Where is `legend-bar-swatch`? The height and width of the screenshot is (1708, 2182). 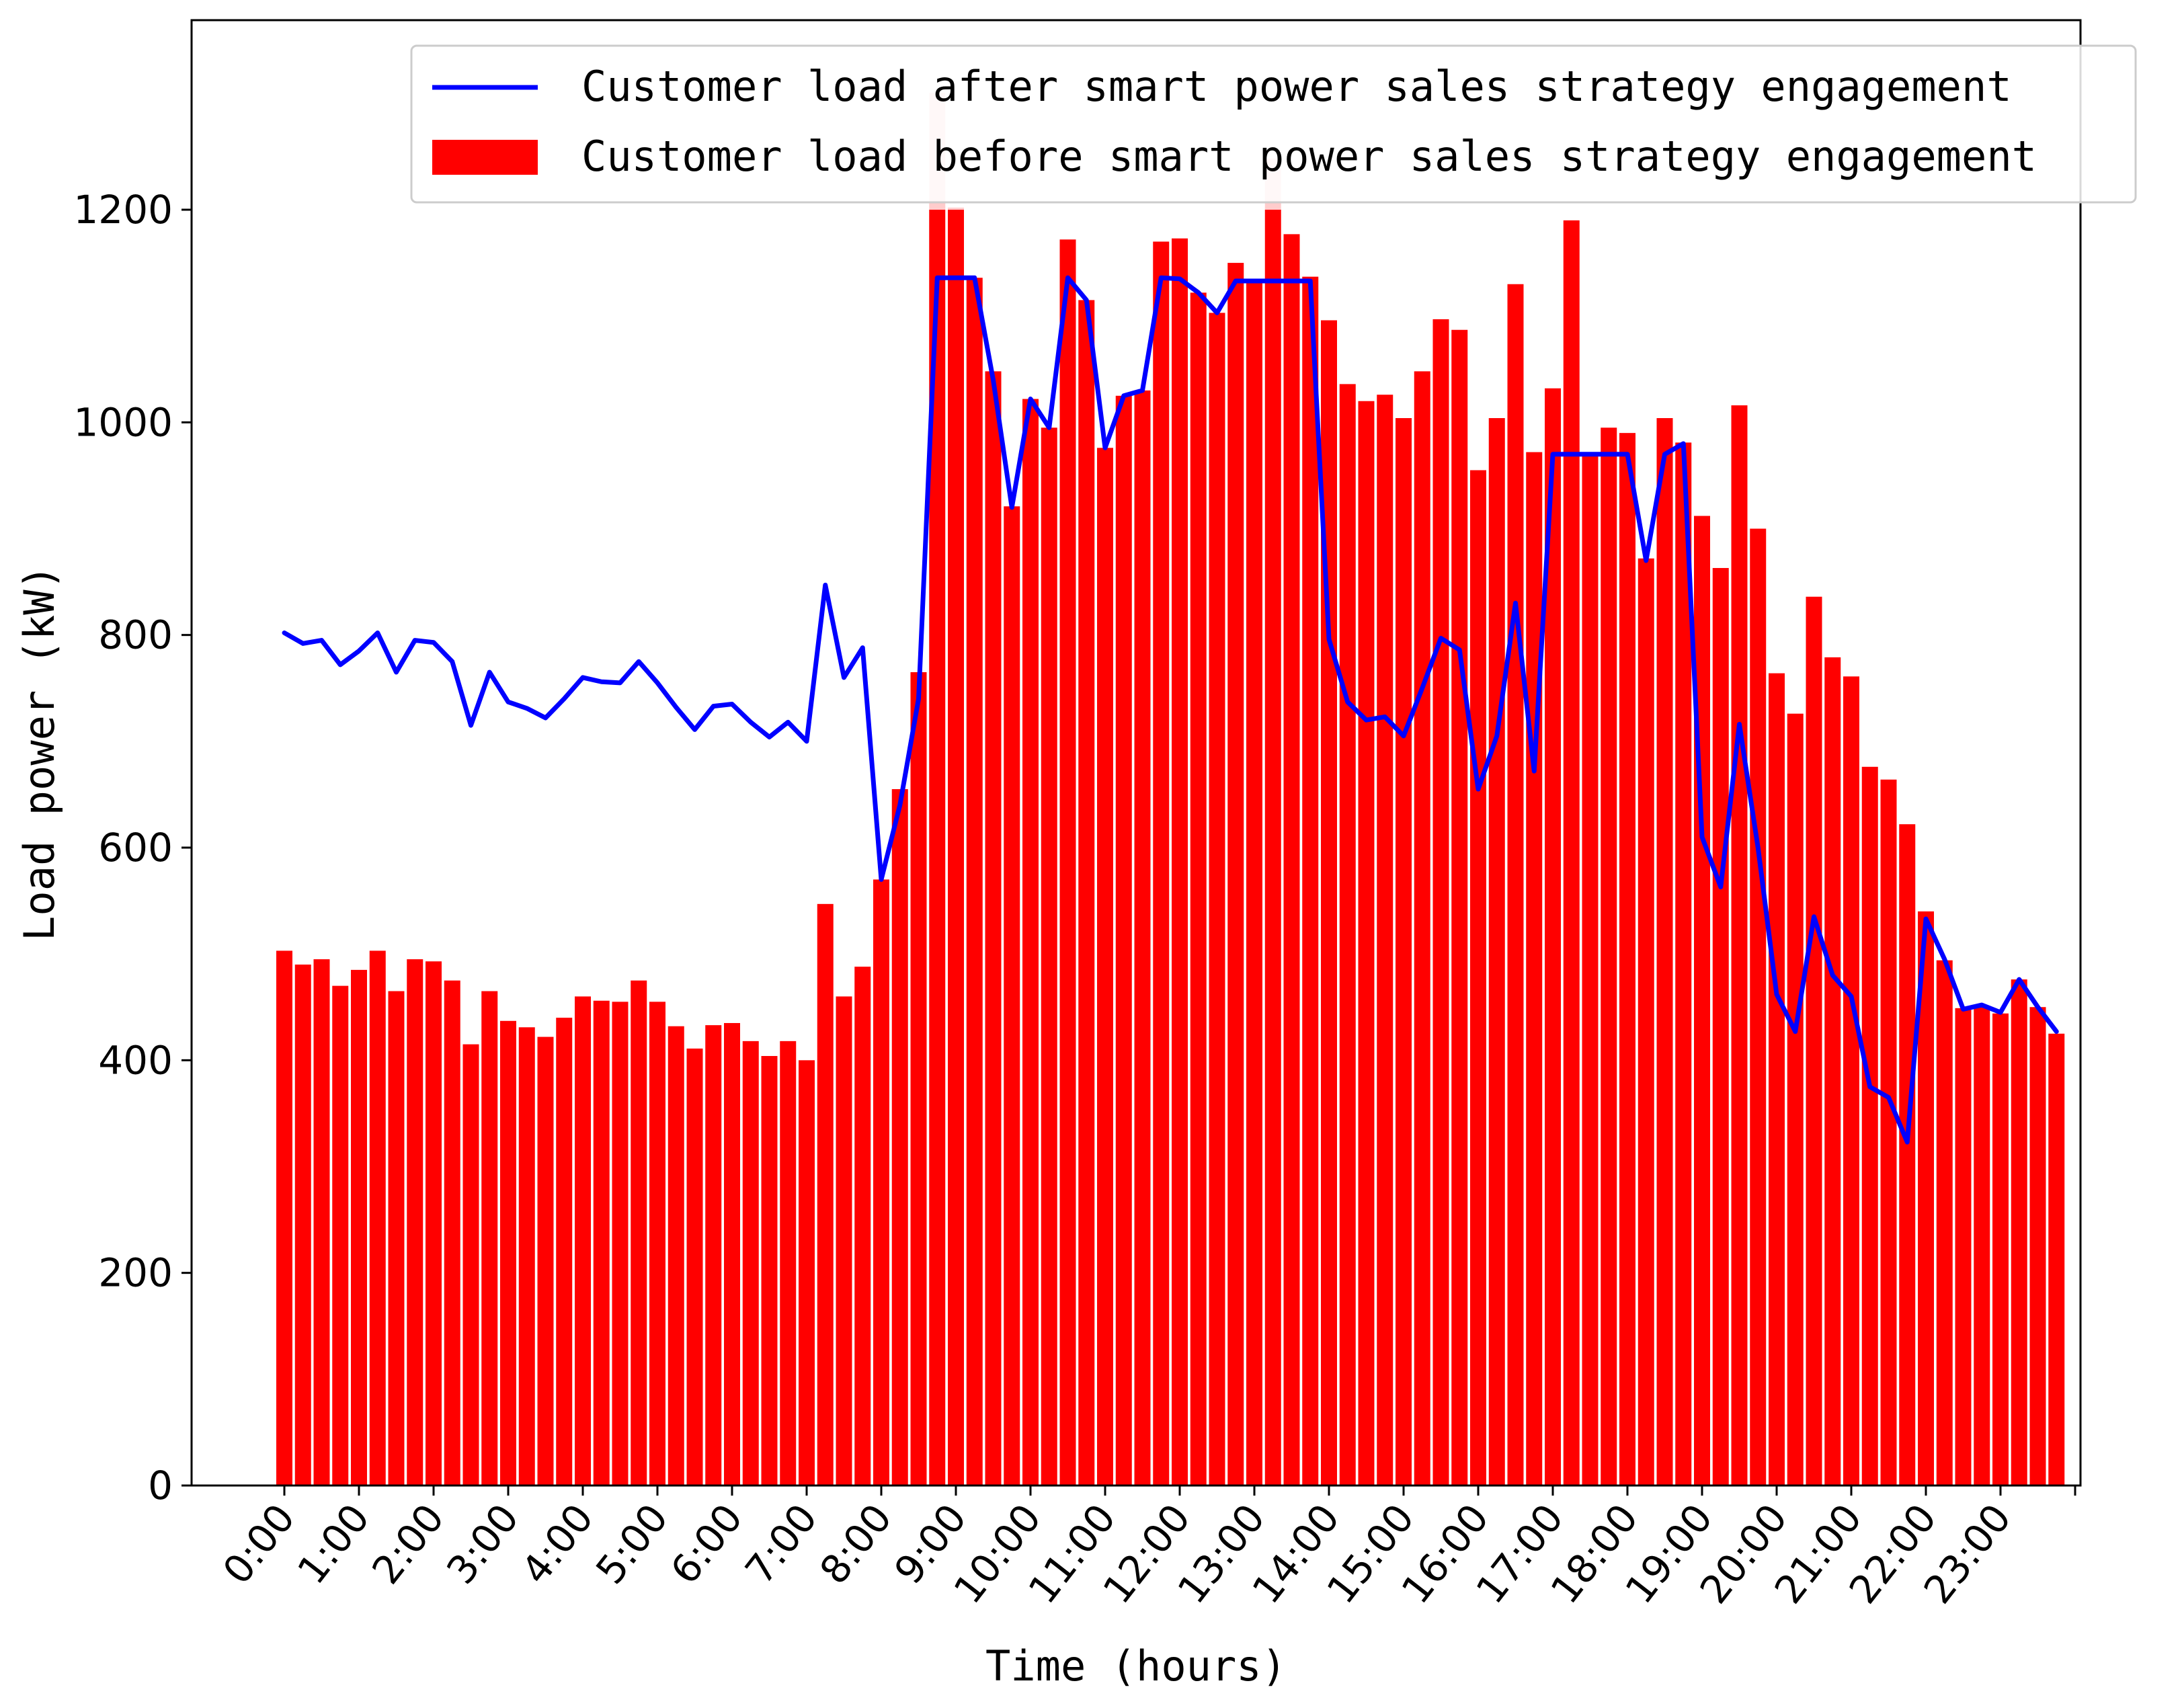
legend-bar-swatch is located at coordinates (485, 157).